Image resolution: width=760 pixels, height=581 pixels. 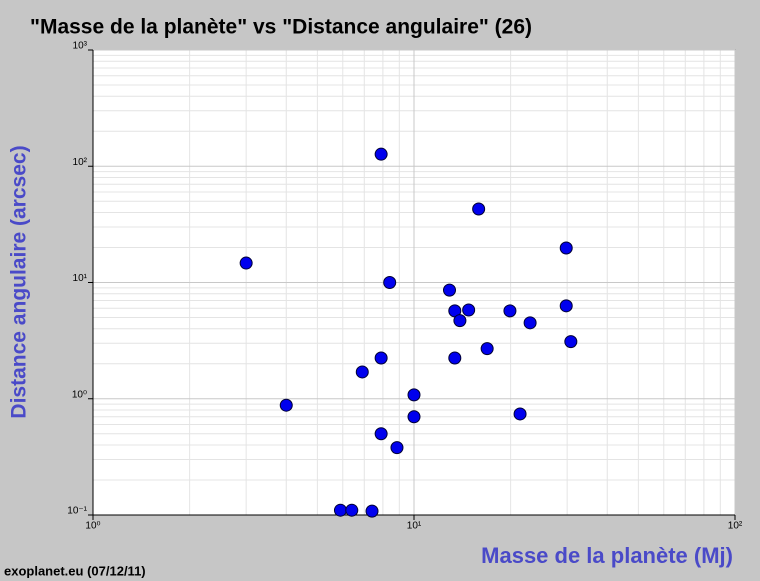 What do you see at coordinates (77, 511) in the screenshot?
I see `y-tick-label: 10⁻¹` at bounding box center [77, 511].